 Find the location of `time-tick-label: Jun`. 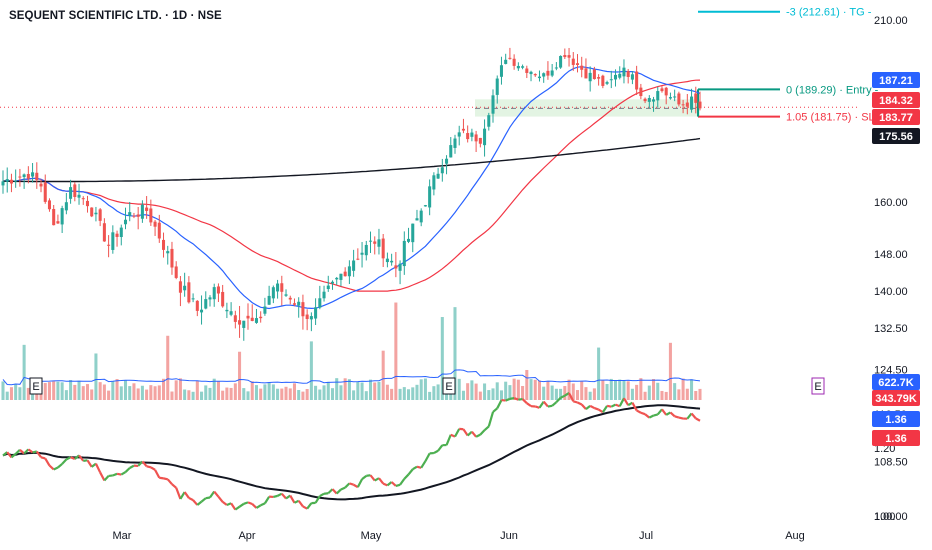

time-tick-label: Jun is located at coordinates (509, 536).